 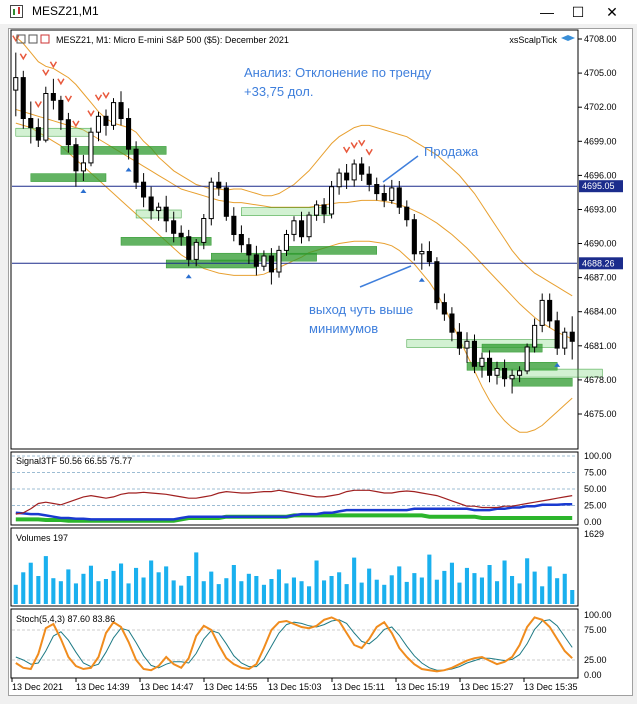 What do you see at coordinates (45, 39) in the screenshot?
I see `chart-trade-icon` at bounding box center [45, 39].